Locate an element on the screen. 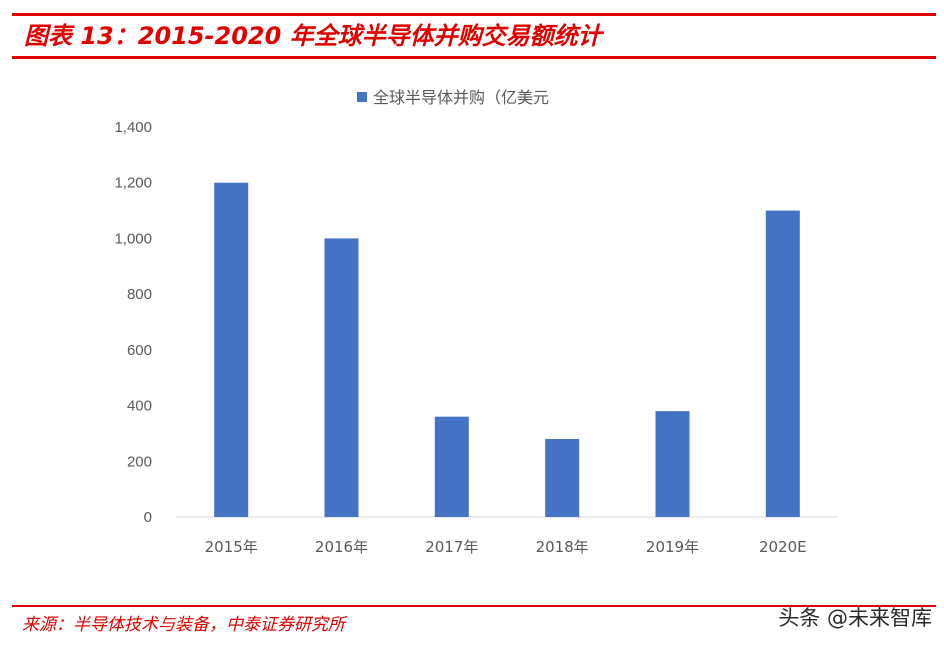  figure-title: 图表 13：2015-2020 年全球半导体并购交易额统计 is located at coordinates (313, 36).